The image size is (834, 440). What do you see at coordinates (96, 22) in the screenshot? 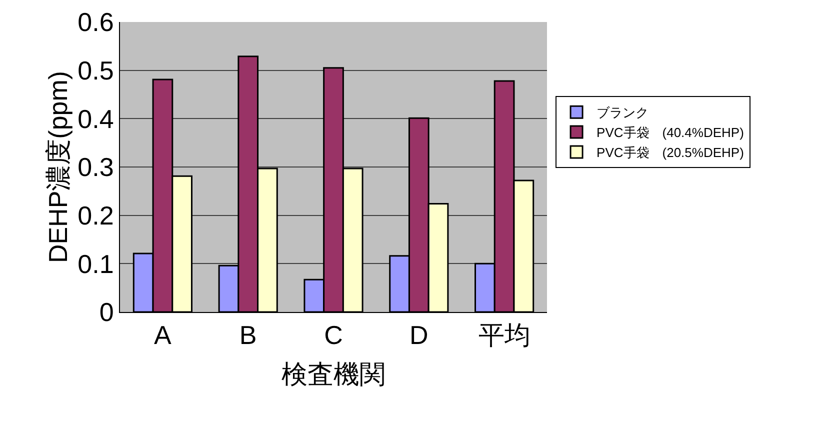
I see `y-tick-label: 0.6` at bounding box center [96, 22].